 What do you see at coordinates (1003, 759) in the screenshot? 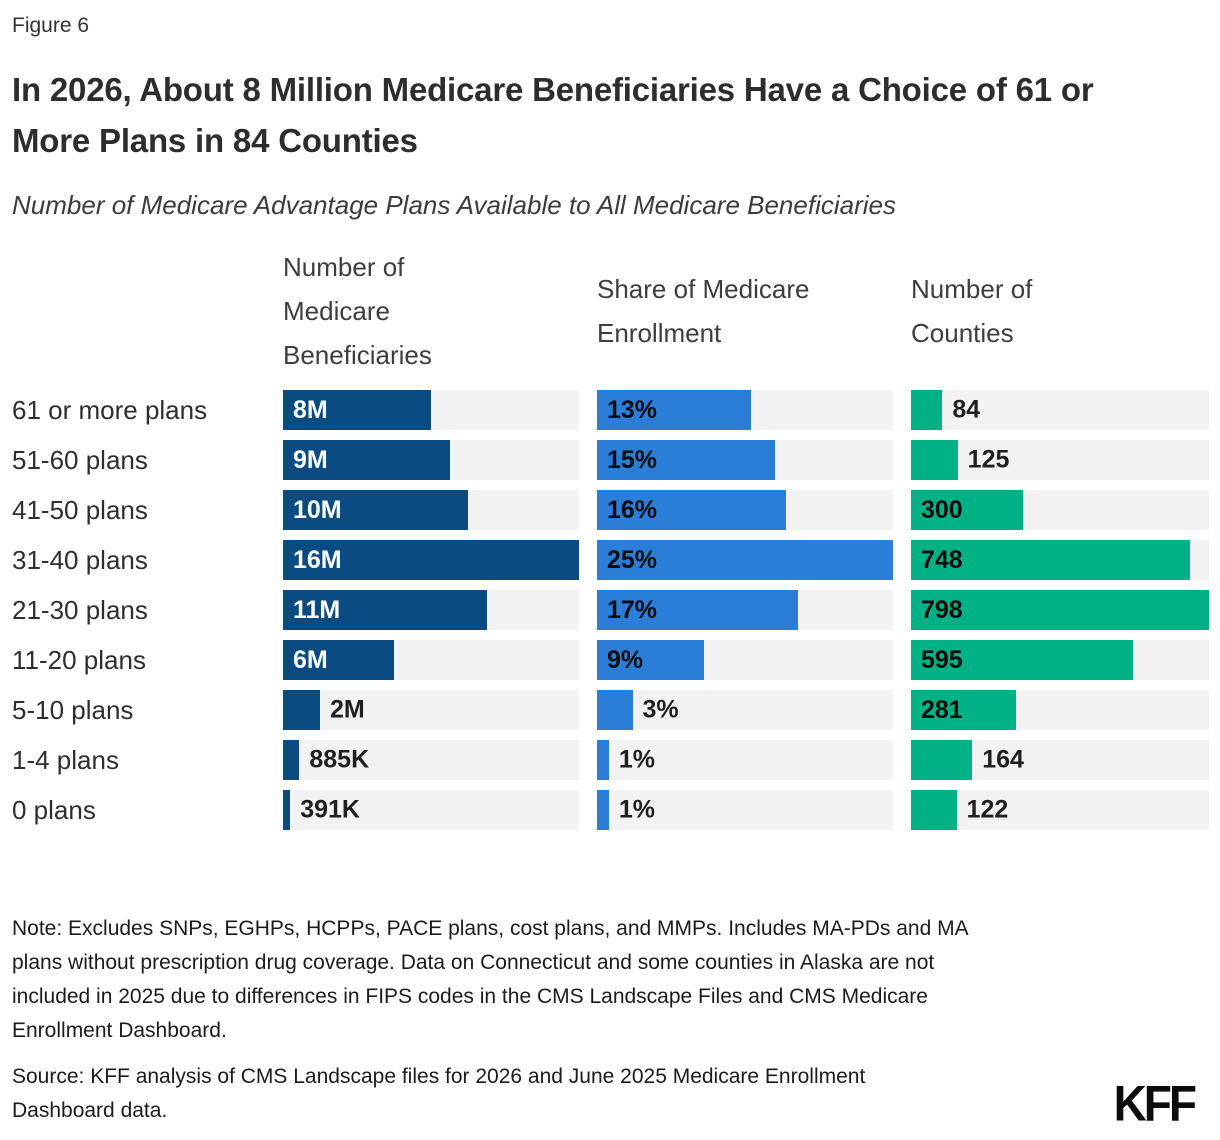
I see `bar-value-label: 164` at bounding box center [1003, 759].